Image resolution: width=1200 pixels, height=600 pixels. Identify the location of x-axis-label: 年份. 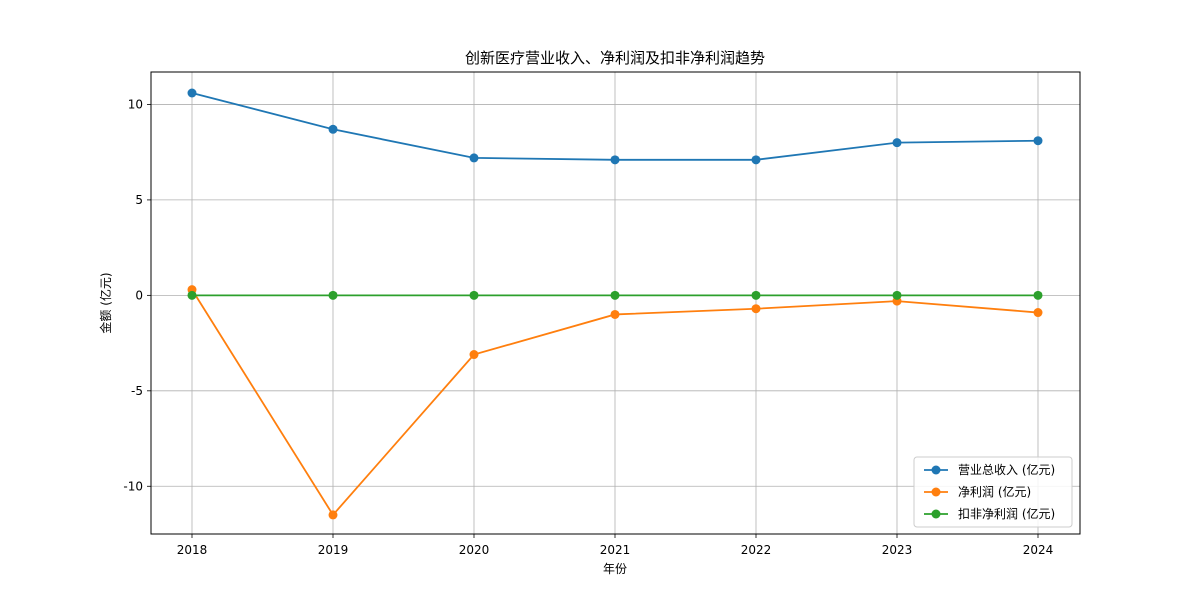
(615, 569).